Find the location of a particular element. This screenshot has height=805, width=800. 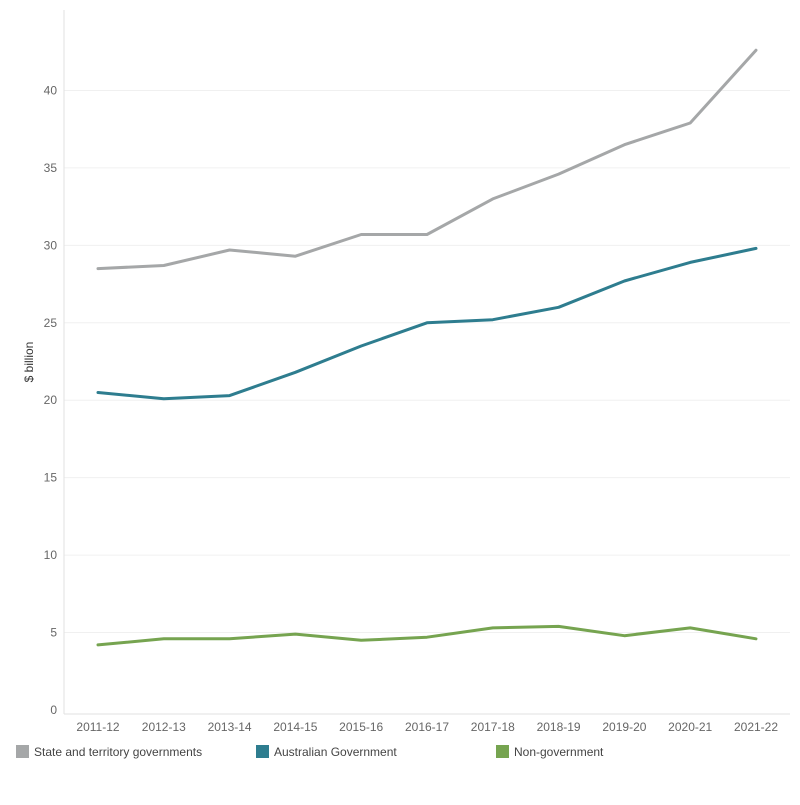

x-tick-label: 2015-16 is located at coordinates (361, 727).